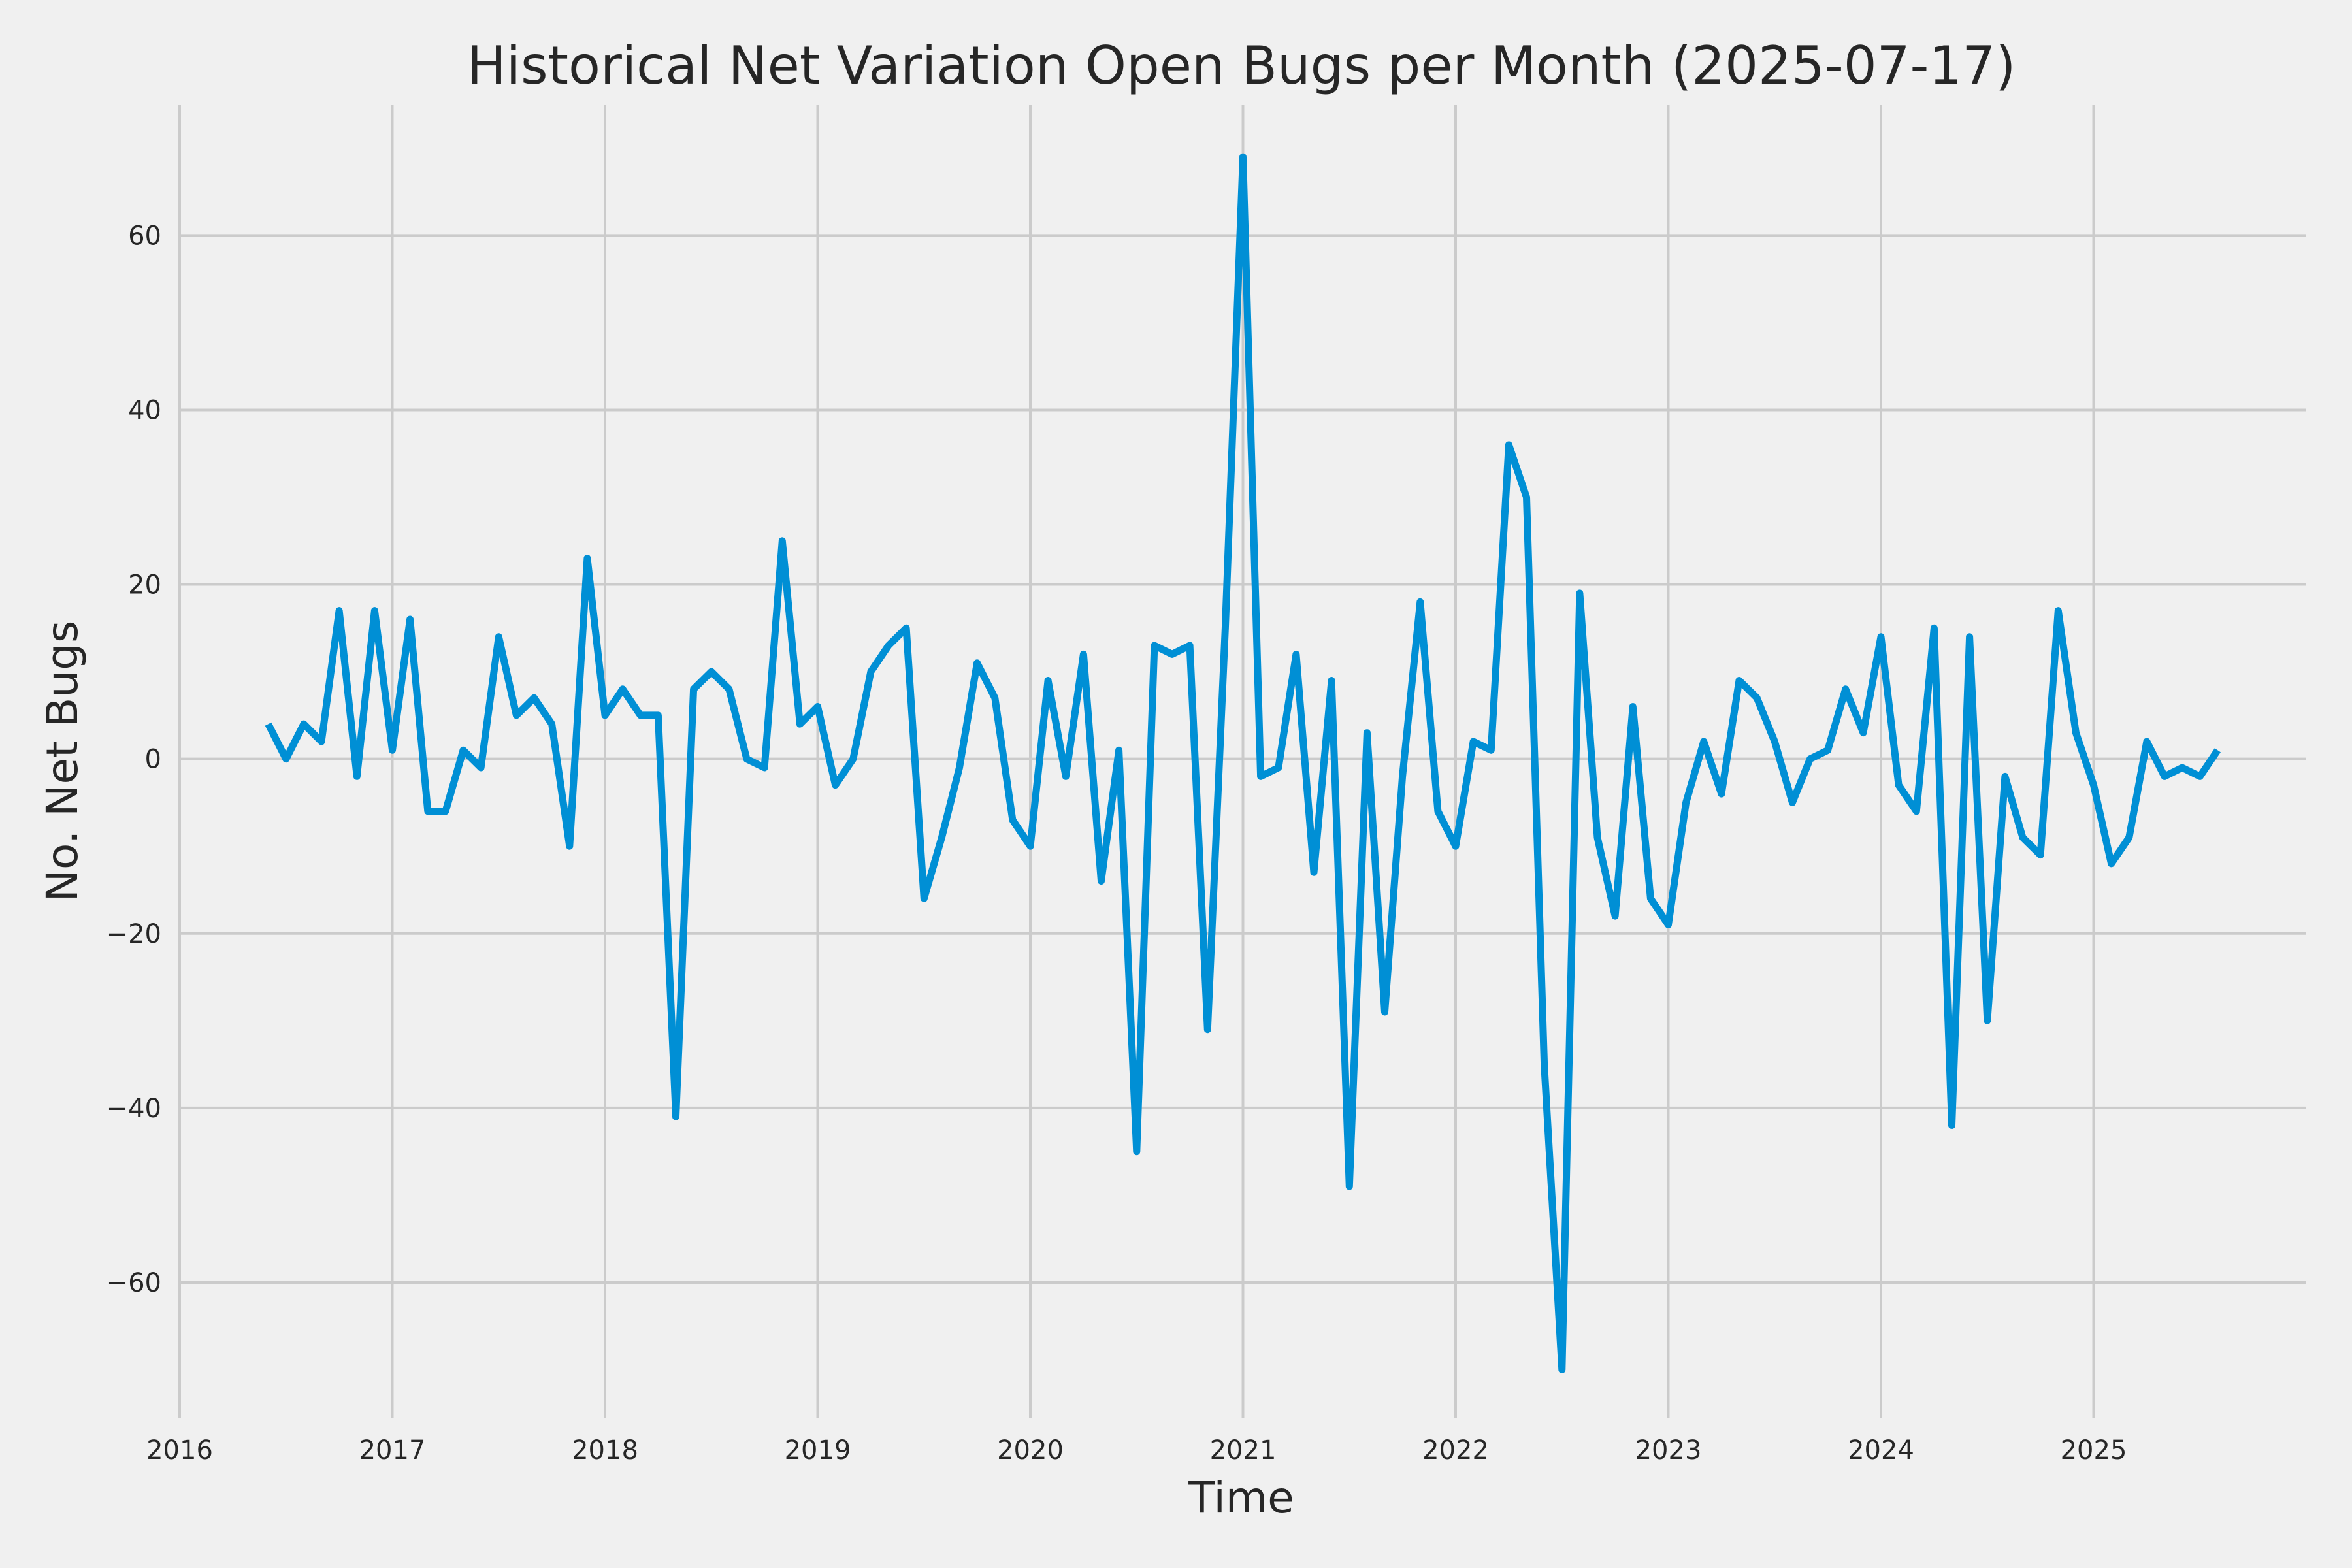 This screenshot has height=1568, width=2352. What do you see at coordinates (133, 1283) in the screenshot?
I see `y-tick-label: −60` at bounding box center [133, 1283].